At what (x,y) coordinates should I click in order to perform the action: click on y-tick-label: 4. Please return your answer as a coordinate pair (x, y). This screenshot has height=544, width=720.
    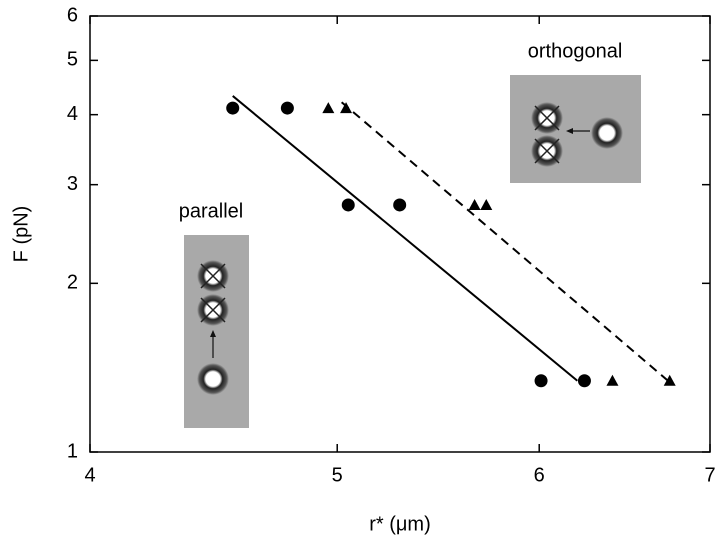
    Looking at the image, I should click on (72, 114).